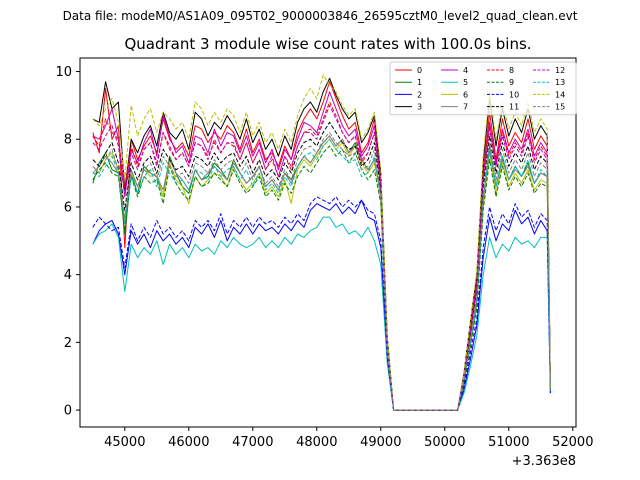 The height and width of the screenshot is (480, 640). What do you see at coordinates (544, 461) in the screenshot?
I see `x-axis-offset-label: +3.363e8` at bounding box center [544, 461].